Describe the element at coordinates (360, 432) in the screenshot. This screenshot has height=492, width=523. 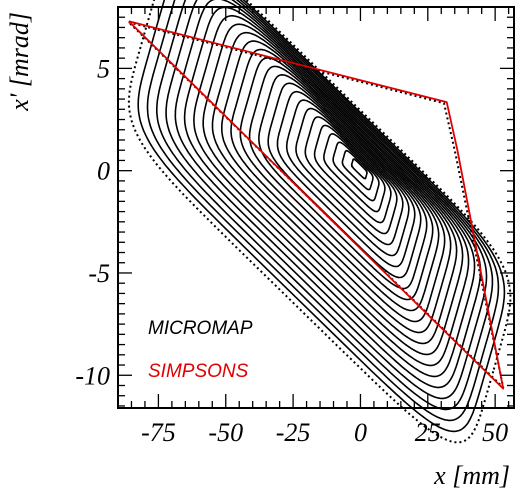
I see `x-tick-label: 0` at that location.